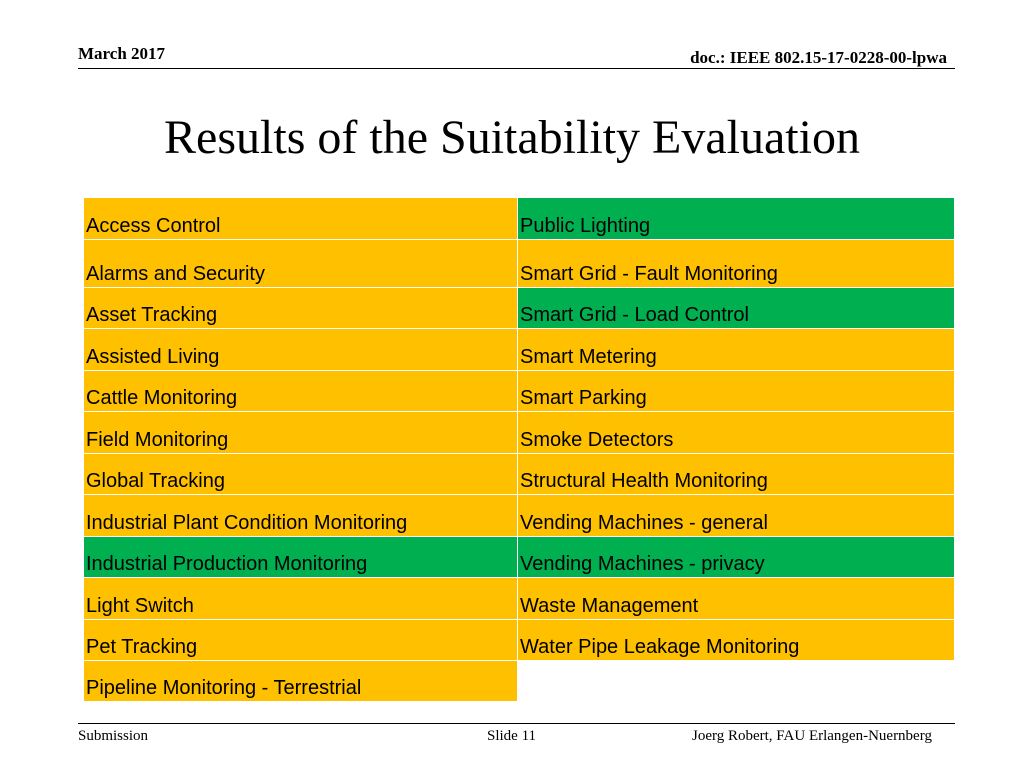  What do you see at coordinates (736, 350) in the screenshot?
I see `table-cell-right: Smart Metering` at bounding box center [736, 350].